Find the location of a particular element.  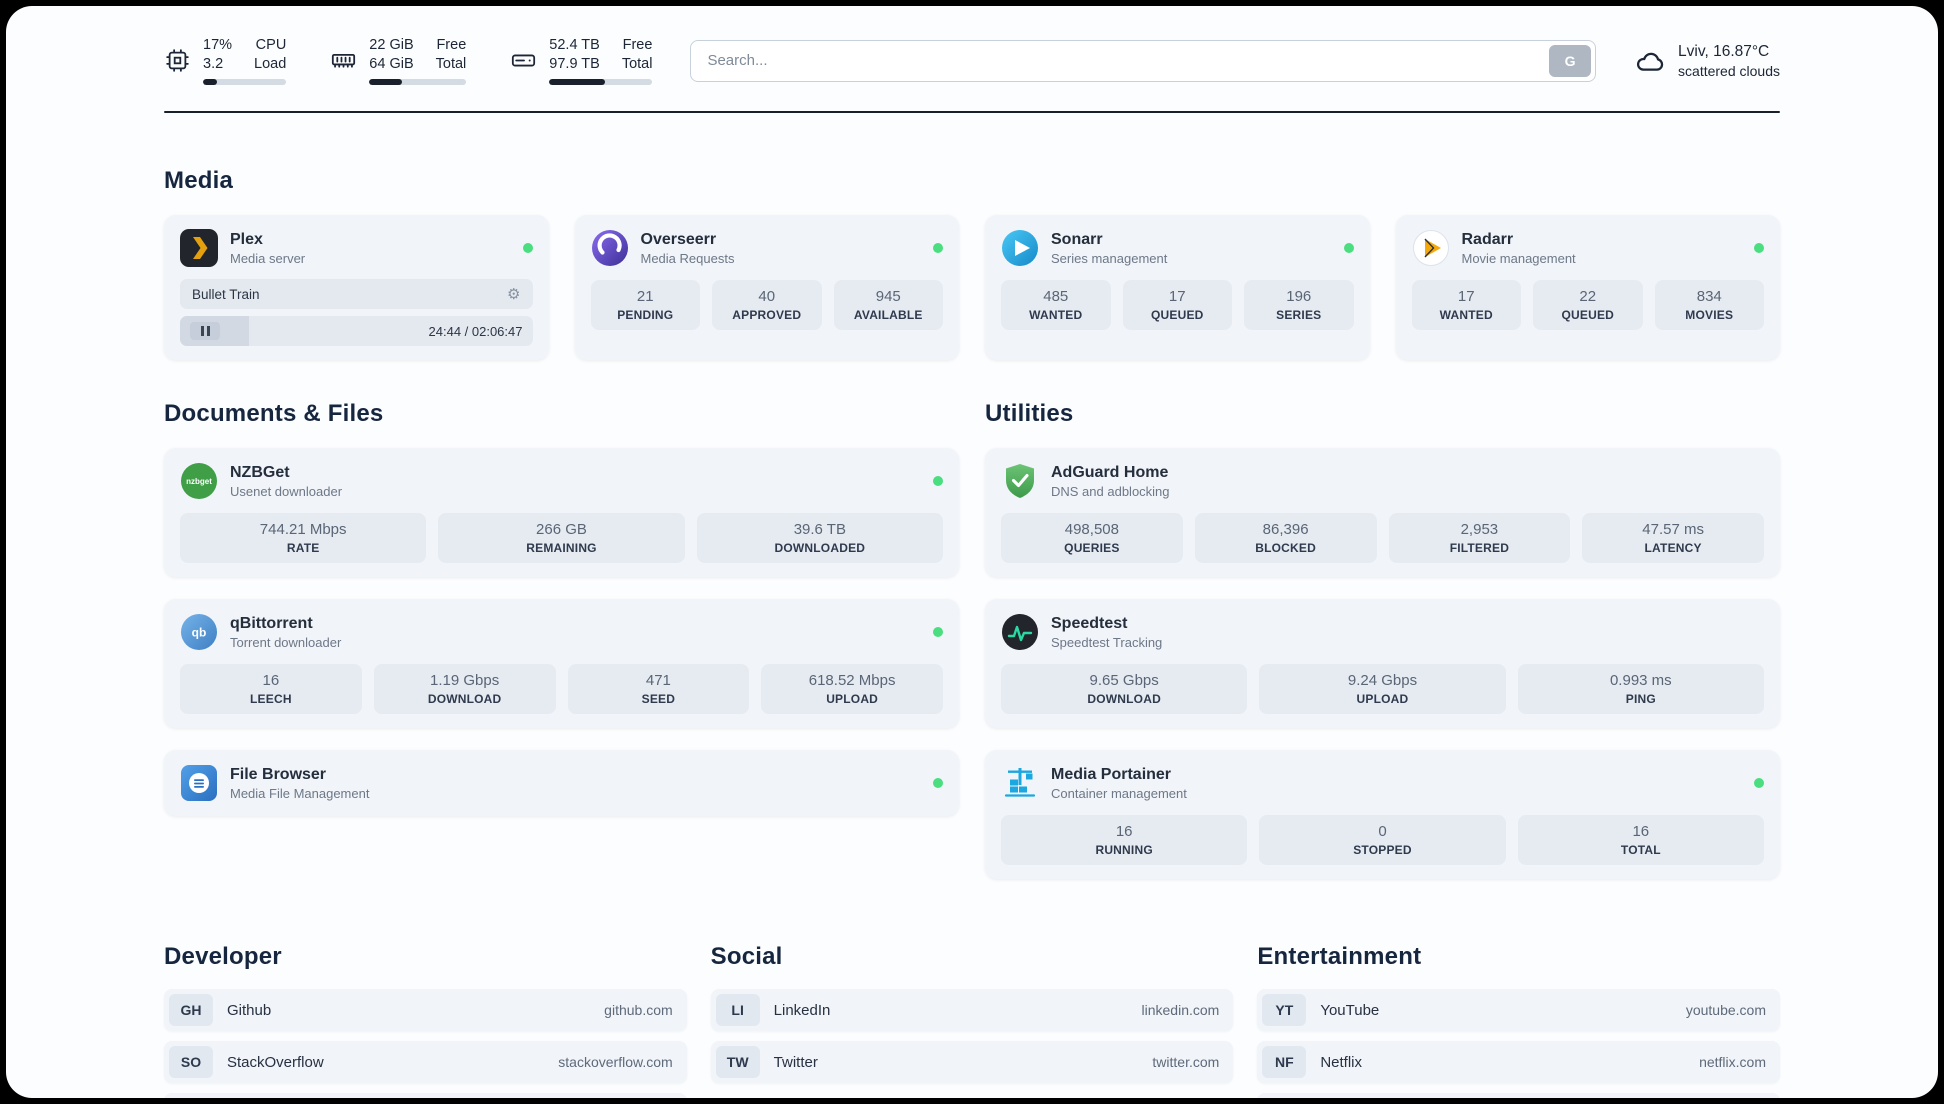

weather-widget: Lviv, 16.87°C scattered clouds is located at coordinates (1707, 61).